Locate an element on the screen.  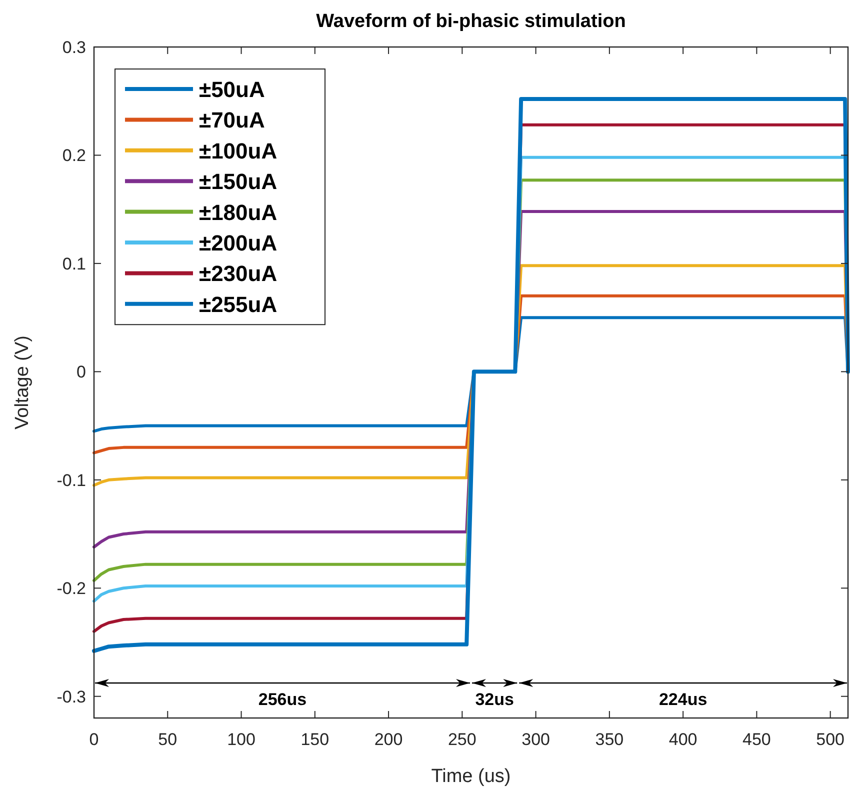
y-tick-label: 0.1 is located at coordinates (74, 264).